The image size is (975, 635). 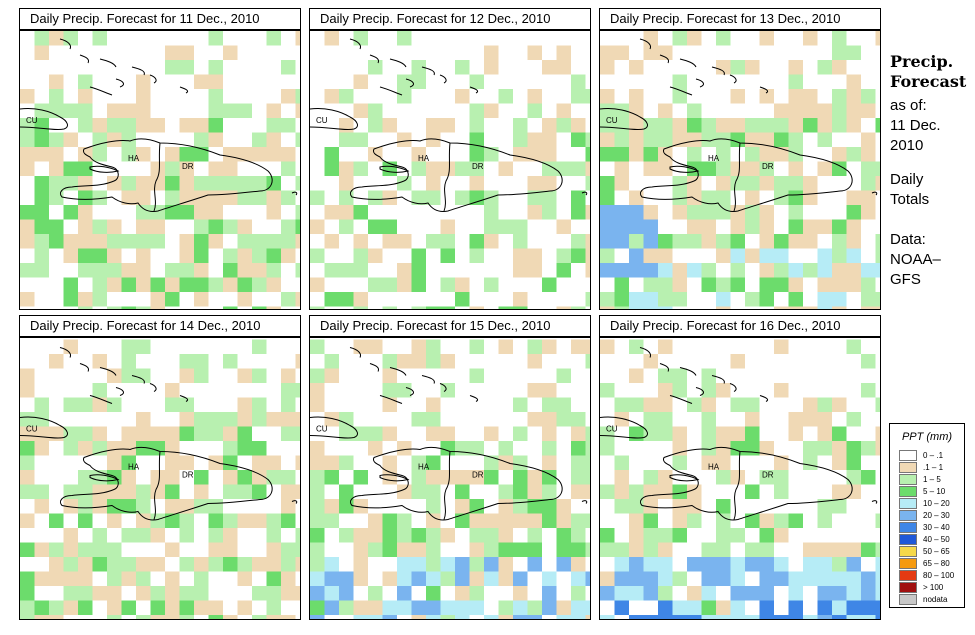 I want to click on label-dominican-republic: DR, so click(x=478, y=475).